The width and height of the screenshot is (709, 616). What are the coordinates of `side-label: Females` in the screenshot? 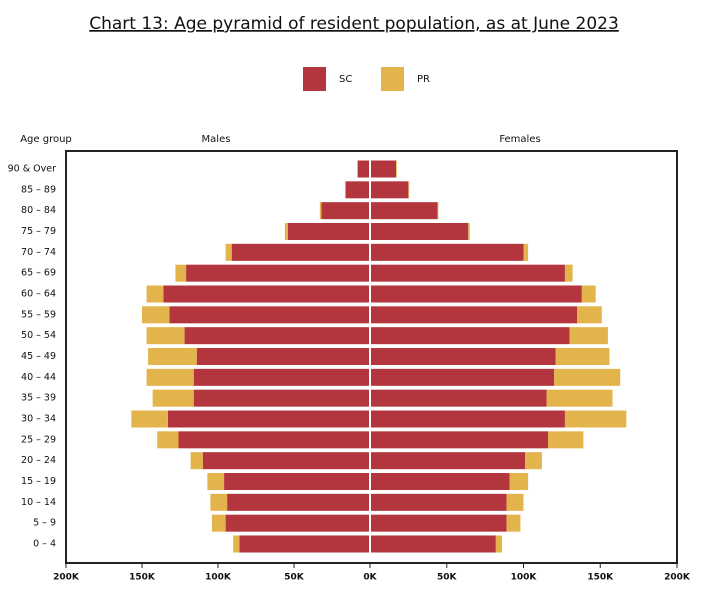 It's located at (519, 139).